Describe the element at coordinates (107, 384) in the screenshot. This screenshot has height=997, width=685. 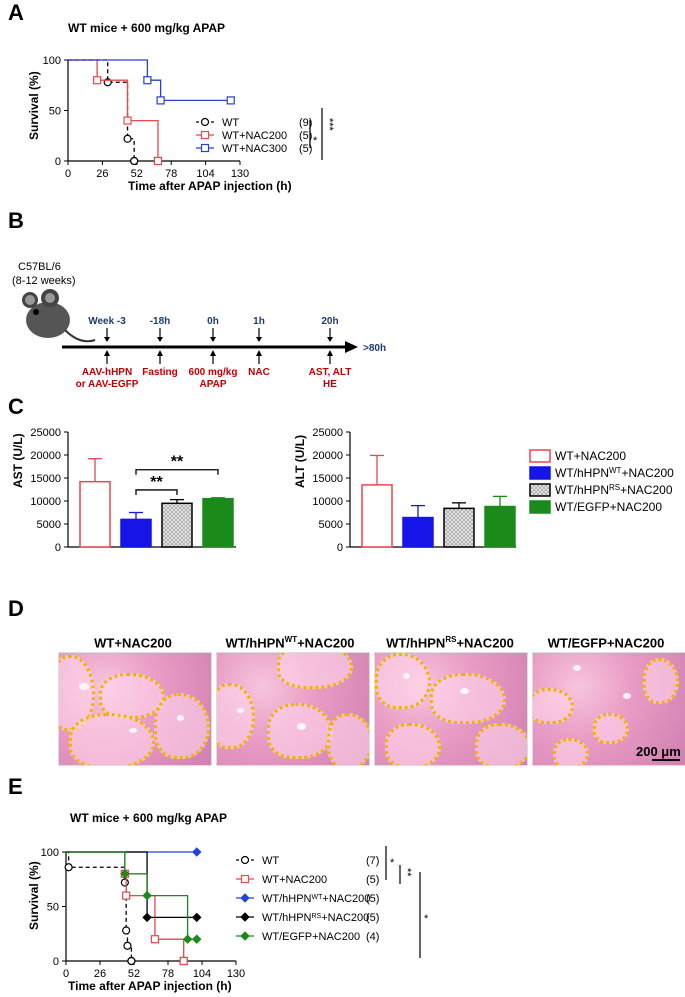
I see `timepoint-event2-0: or AAV-EGFP` at that location.